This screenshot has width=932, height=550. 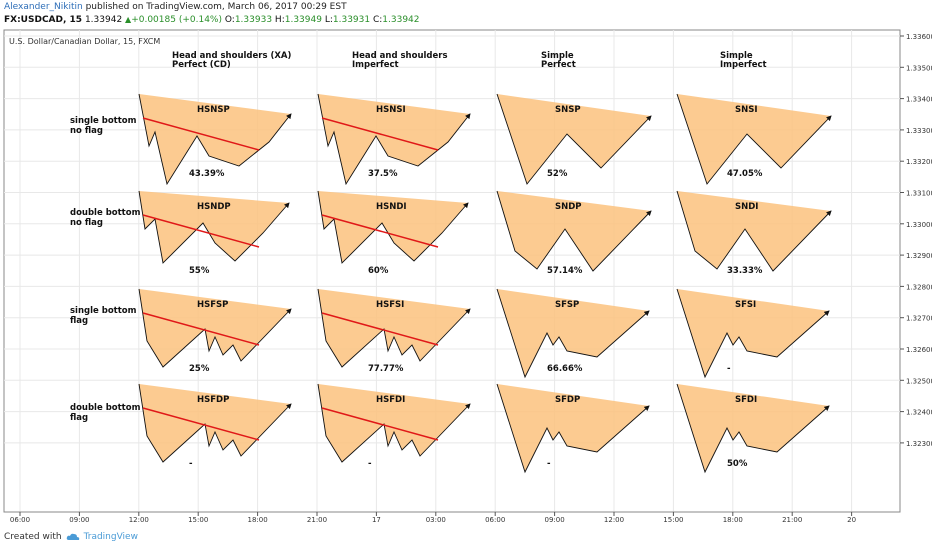 I want to click on pattern-percent: 37.5%, so click(x=383, y=174).